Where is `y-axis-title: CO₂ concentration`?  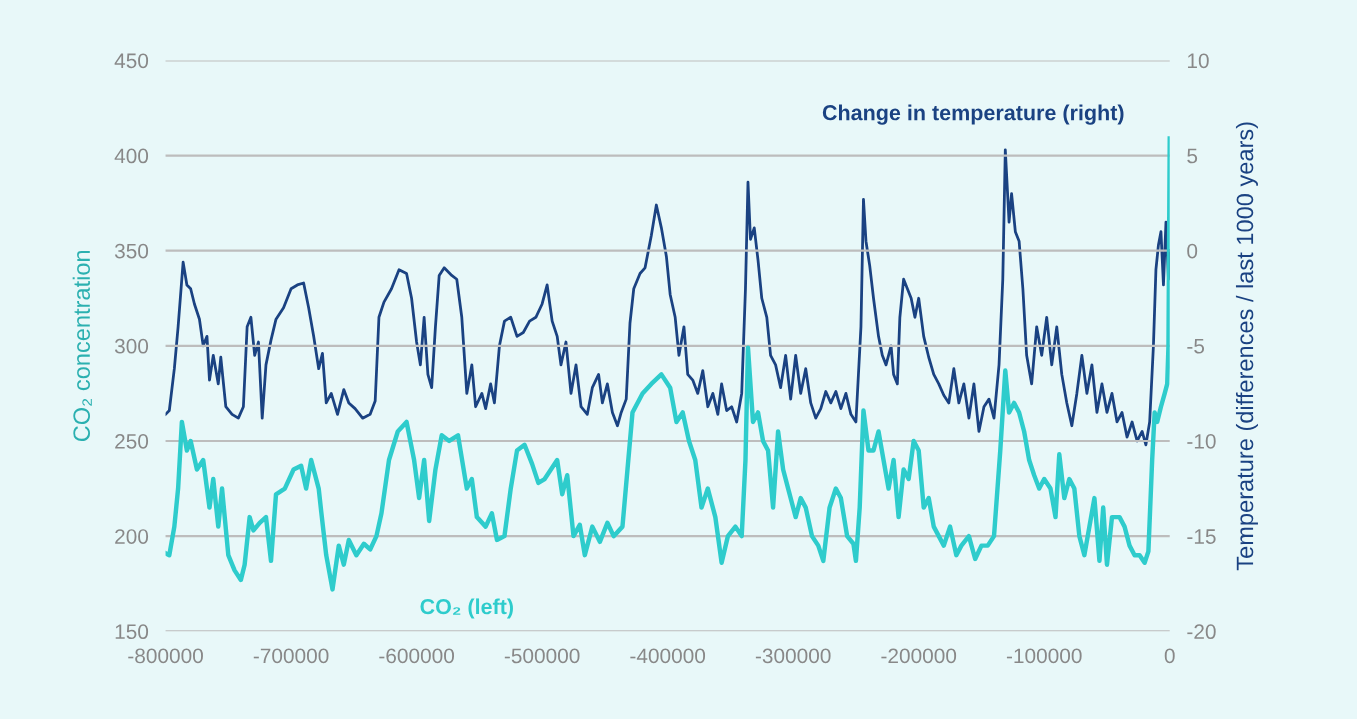
y-axis-title: CO₂ concentration is located at coordinates (82, 346).